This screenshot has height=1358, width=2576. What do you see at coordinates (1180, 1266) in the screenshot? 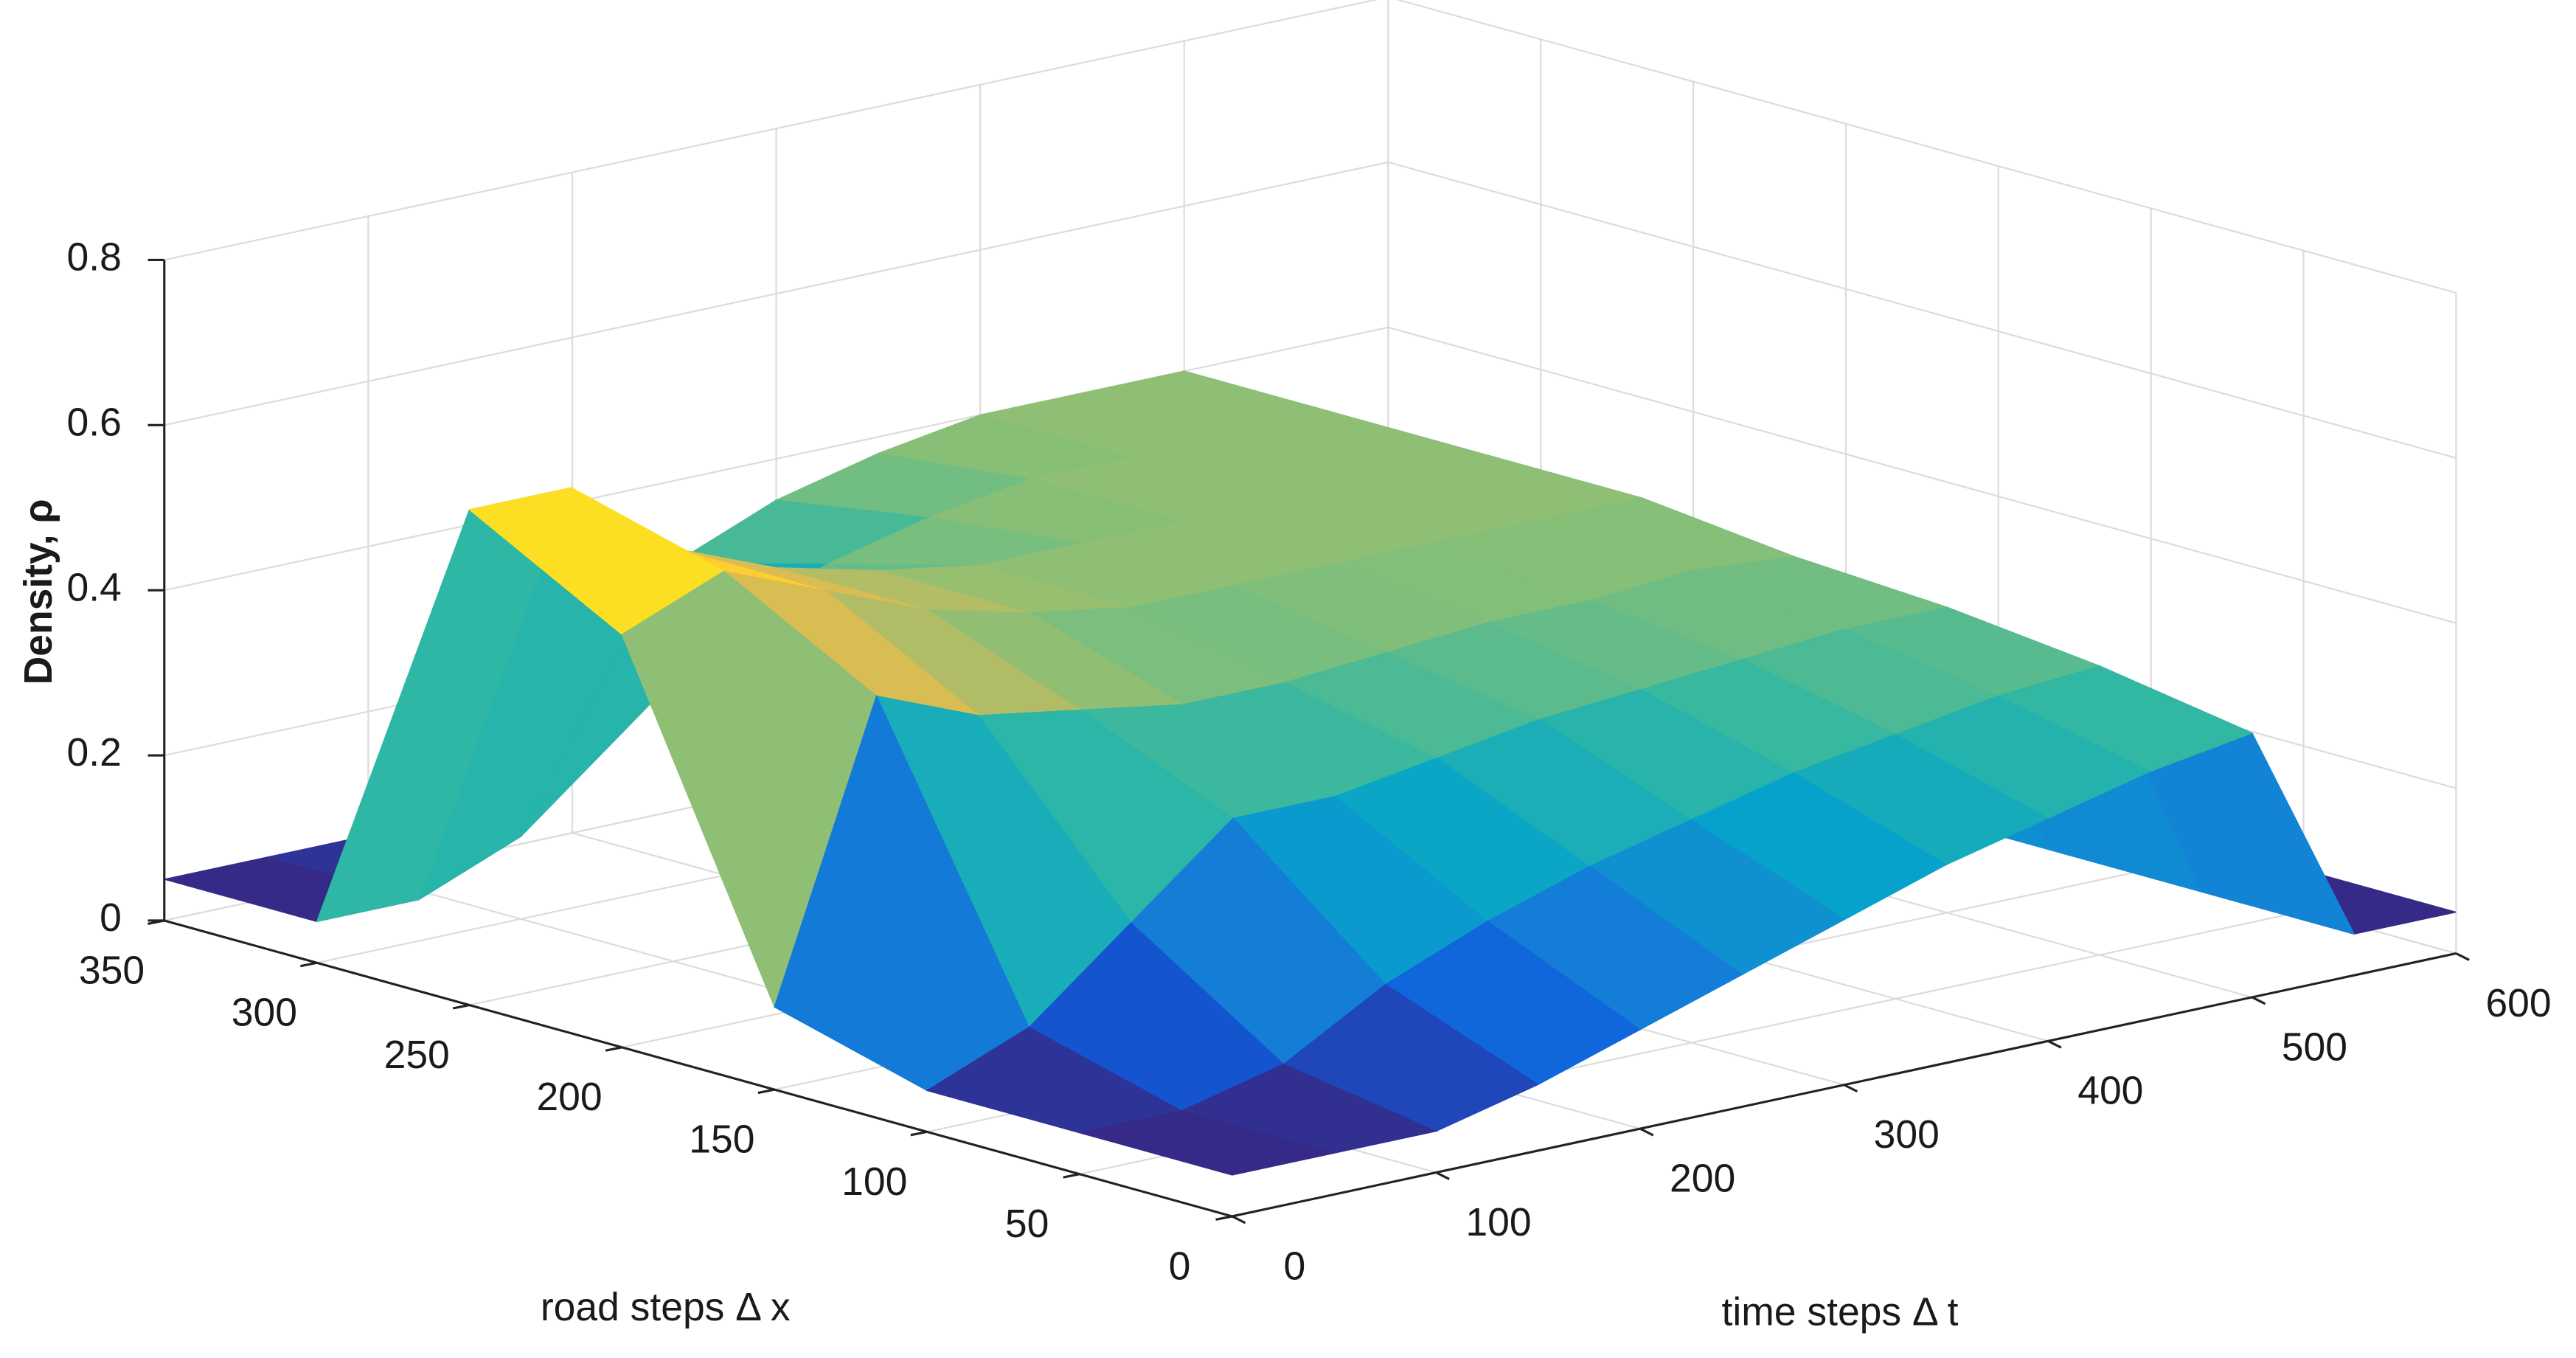
I see `y-tick-label: 0` at bounding box center [1180, 1266].